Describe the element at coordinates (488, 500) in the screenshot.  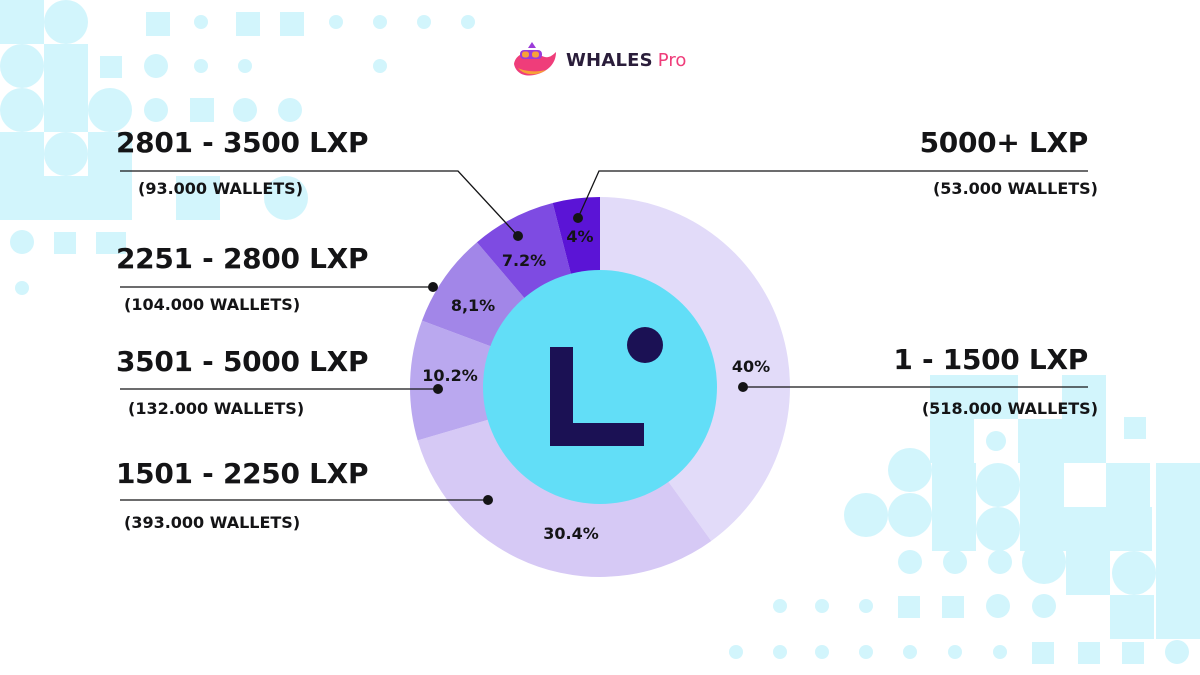
I see `leader-dot-s2` at that location.